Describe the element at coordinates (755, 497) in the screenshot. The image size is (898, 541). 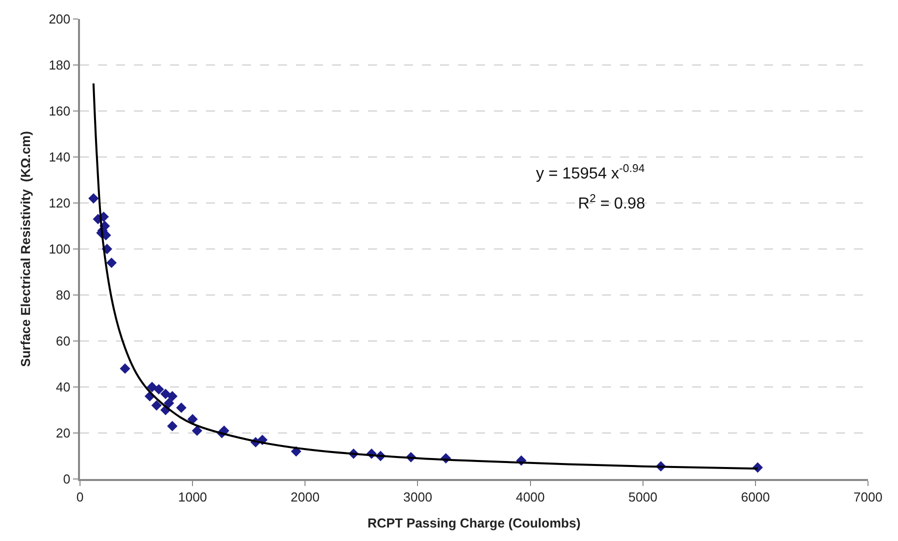
I see `x-tick-label: 6000` at that location.